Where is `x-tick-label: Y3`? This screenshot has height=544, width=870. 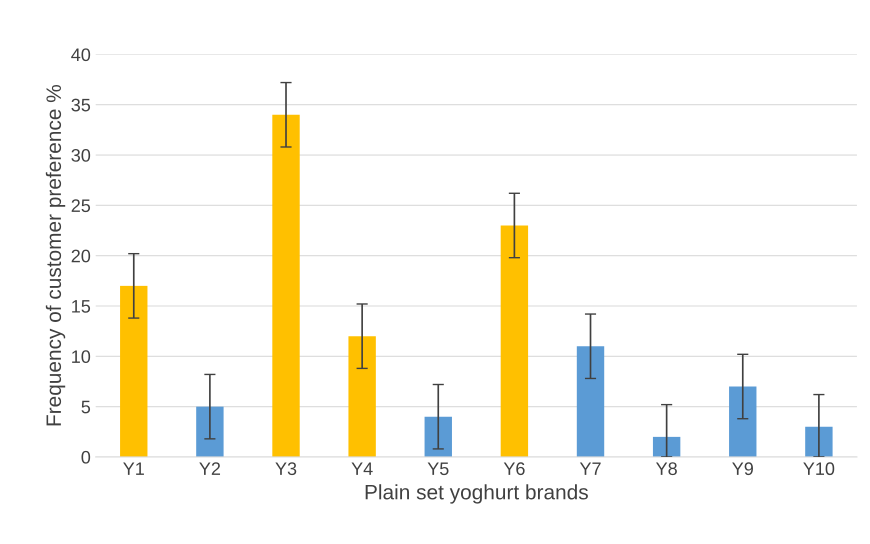 x-tick-label: Y3 is located at coordinates (285, 469).